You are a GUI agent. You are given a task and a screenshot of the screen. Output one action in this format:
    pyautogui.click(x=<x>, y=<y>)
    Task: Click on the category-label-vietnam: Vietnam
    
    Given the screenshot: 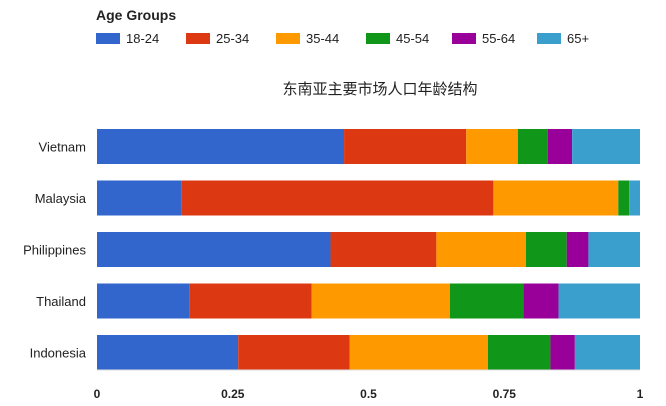 What is the action you would take?
    pyautogui.click(x=62, y=147)
    